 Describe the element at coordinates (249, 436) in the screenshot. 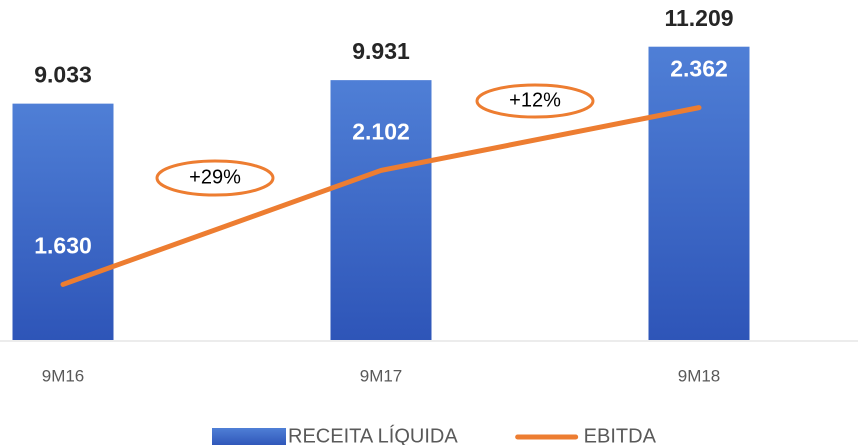

I see `legend-swatch` at that location.